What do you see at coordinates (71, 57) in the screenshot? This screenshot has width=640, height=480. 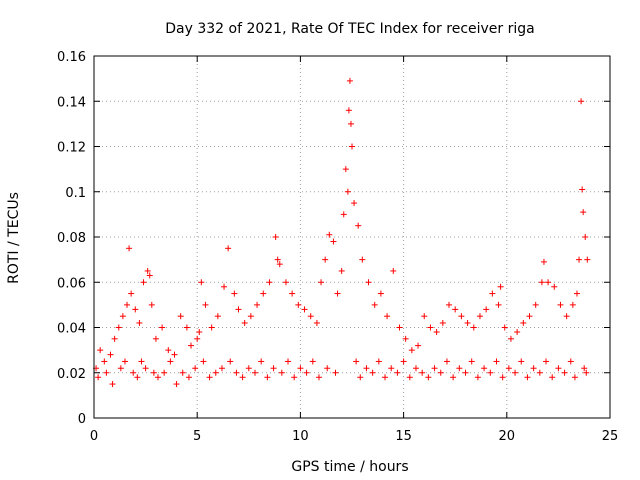 I see `y-tick-label: 0.16` at bounding box center [71, 57].